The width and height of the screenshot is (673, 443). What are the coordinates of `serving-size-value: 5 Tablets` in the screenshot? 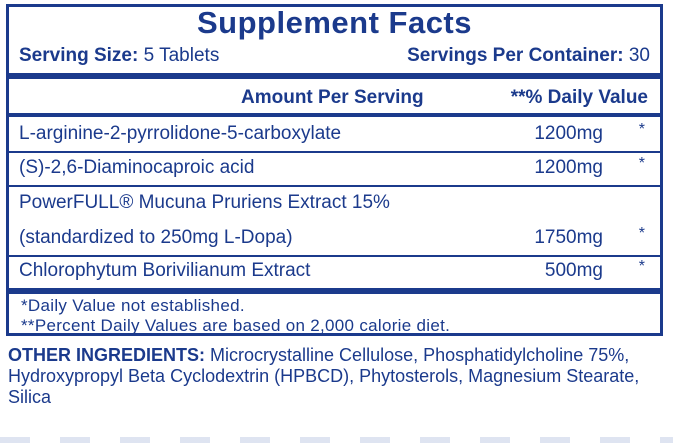 It's located at (181, 55).